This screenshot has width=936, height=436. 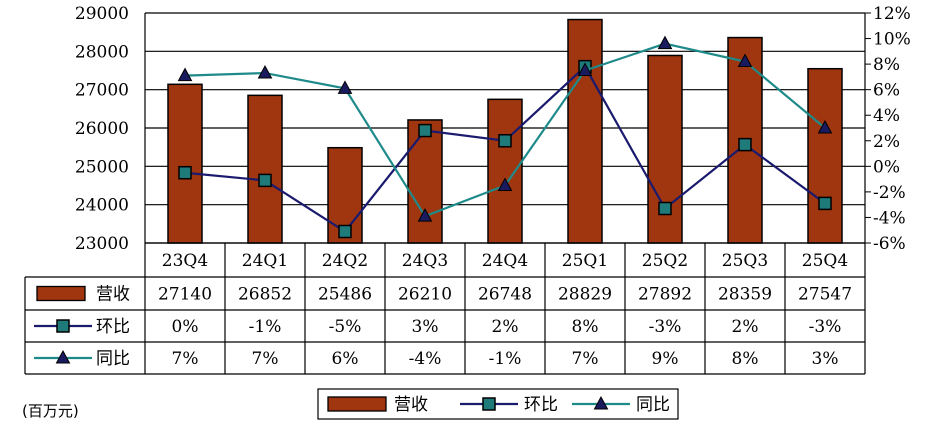 What do you see at coordinates (357, 404) in the screenshot?
I see `legend-key-bar` at bounding box center [357, 404].